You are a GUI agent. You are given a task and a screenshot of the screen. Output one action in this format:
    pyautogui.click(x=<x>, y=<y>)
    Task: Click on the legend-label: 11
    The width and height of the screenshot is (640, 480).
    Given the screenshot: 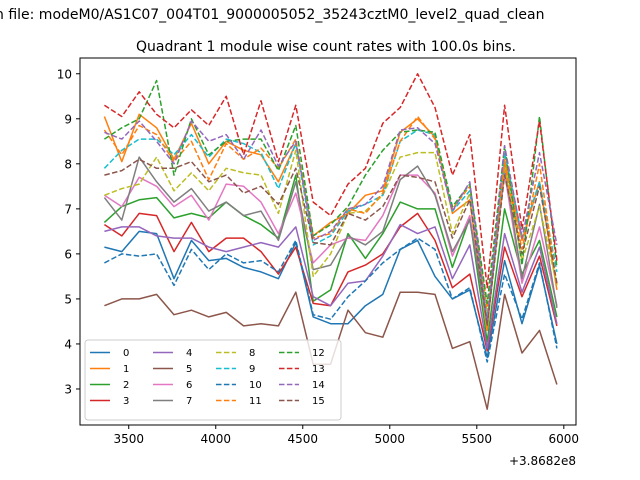 What is the action you would take?
    pyautogui.click(x=255, y=401)
    